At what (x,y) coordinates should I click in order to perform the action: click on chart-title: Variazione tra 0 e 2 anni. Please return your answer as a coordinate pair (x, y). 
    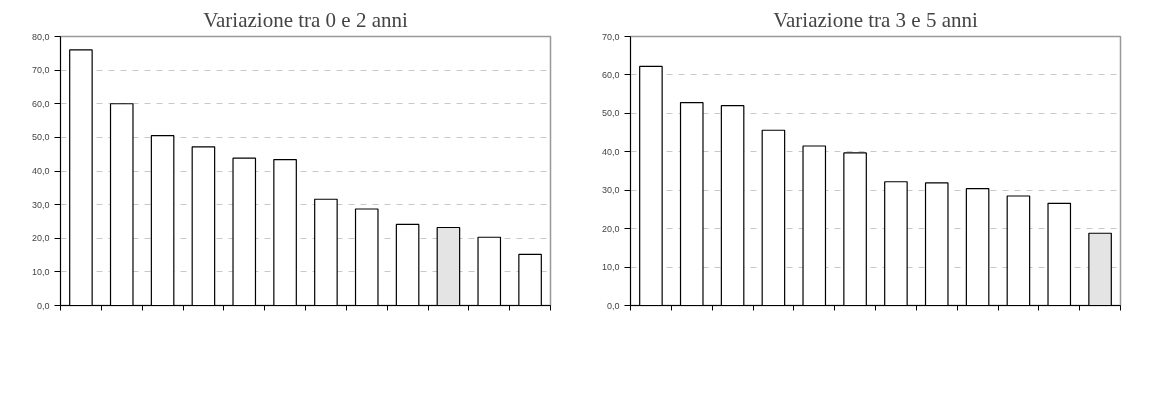
    Looking at the image, I should click on (305, 19).